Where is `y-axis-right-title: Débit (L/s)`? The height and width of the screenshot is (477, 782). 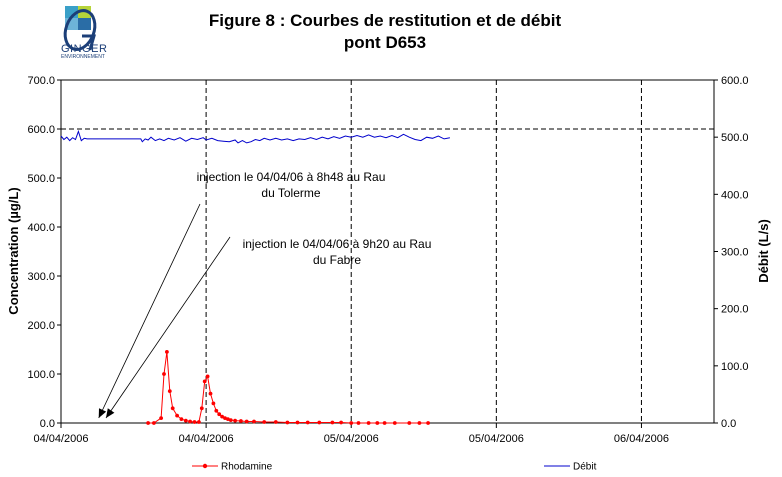 y-axis-right-title: Débit (L/s) is located at coordinates (763, 251).